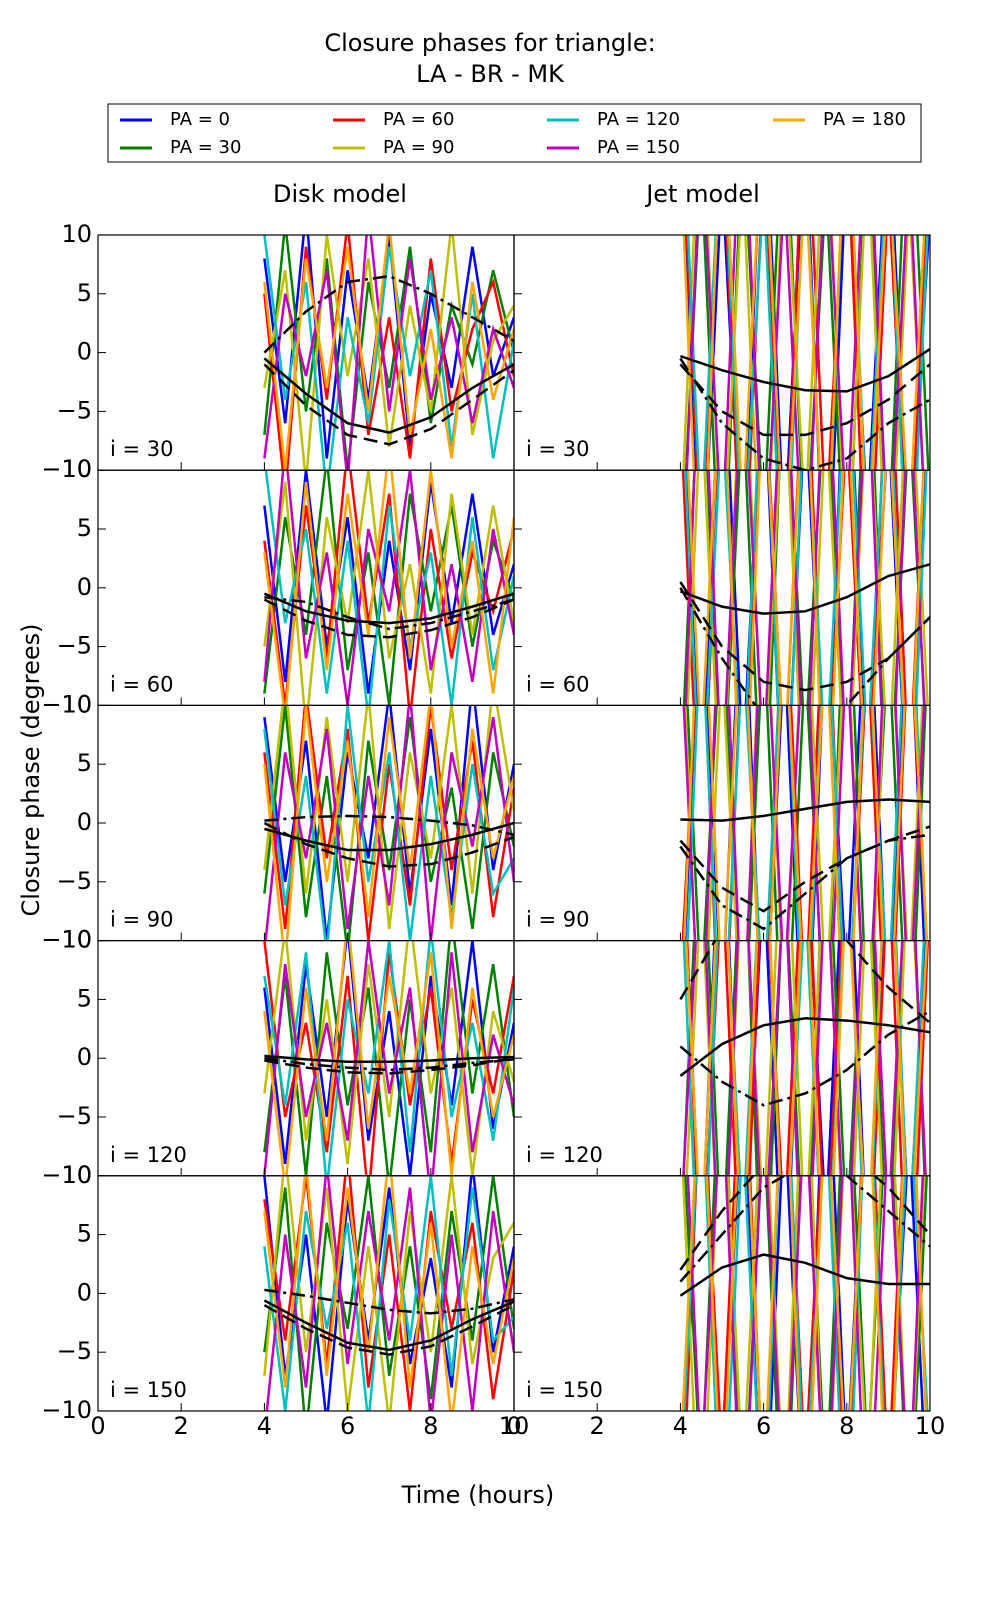 Image resolution: width=1000 pixels, height=1604 pixels. I want to click on x-tick-label: 0, so click(513, 1426).